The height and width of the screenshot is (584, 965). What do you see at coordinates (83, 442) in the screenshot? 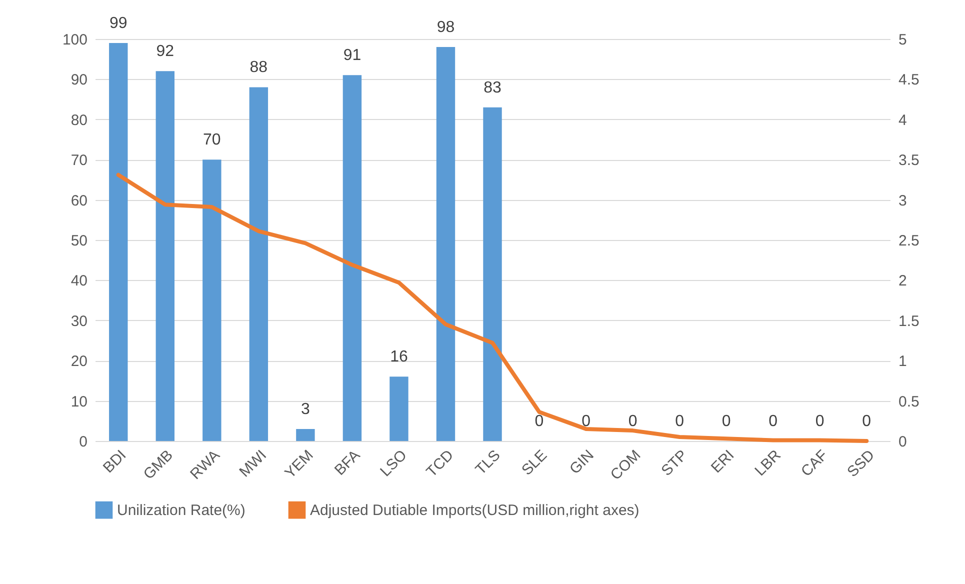
I see `y-tick-label: 0` at bounding box center [83, 442].